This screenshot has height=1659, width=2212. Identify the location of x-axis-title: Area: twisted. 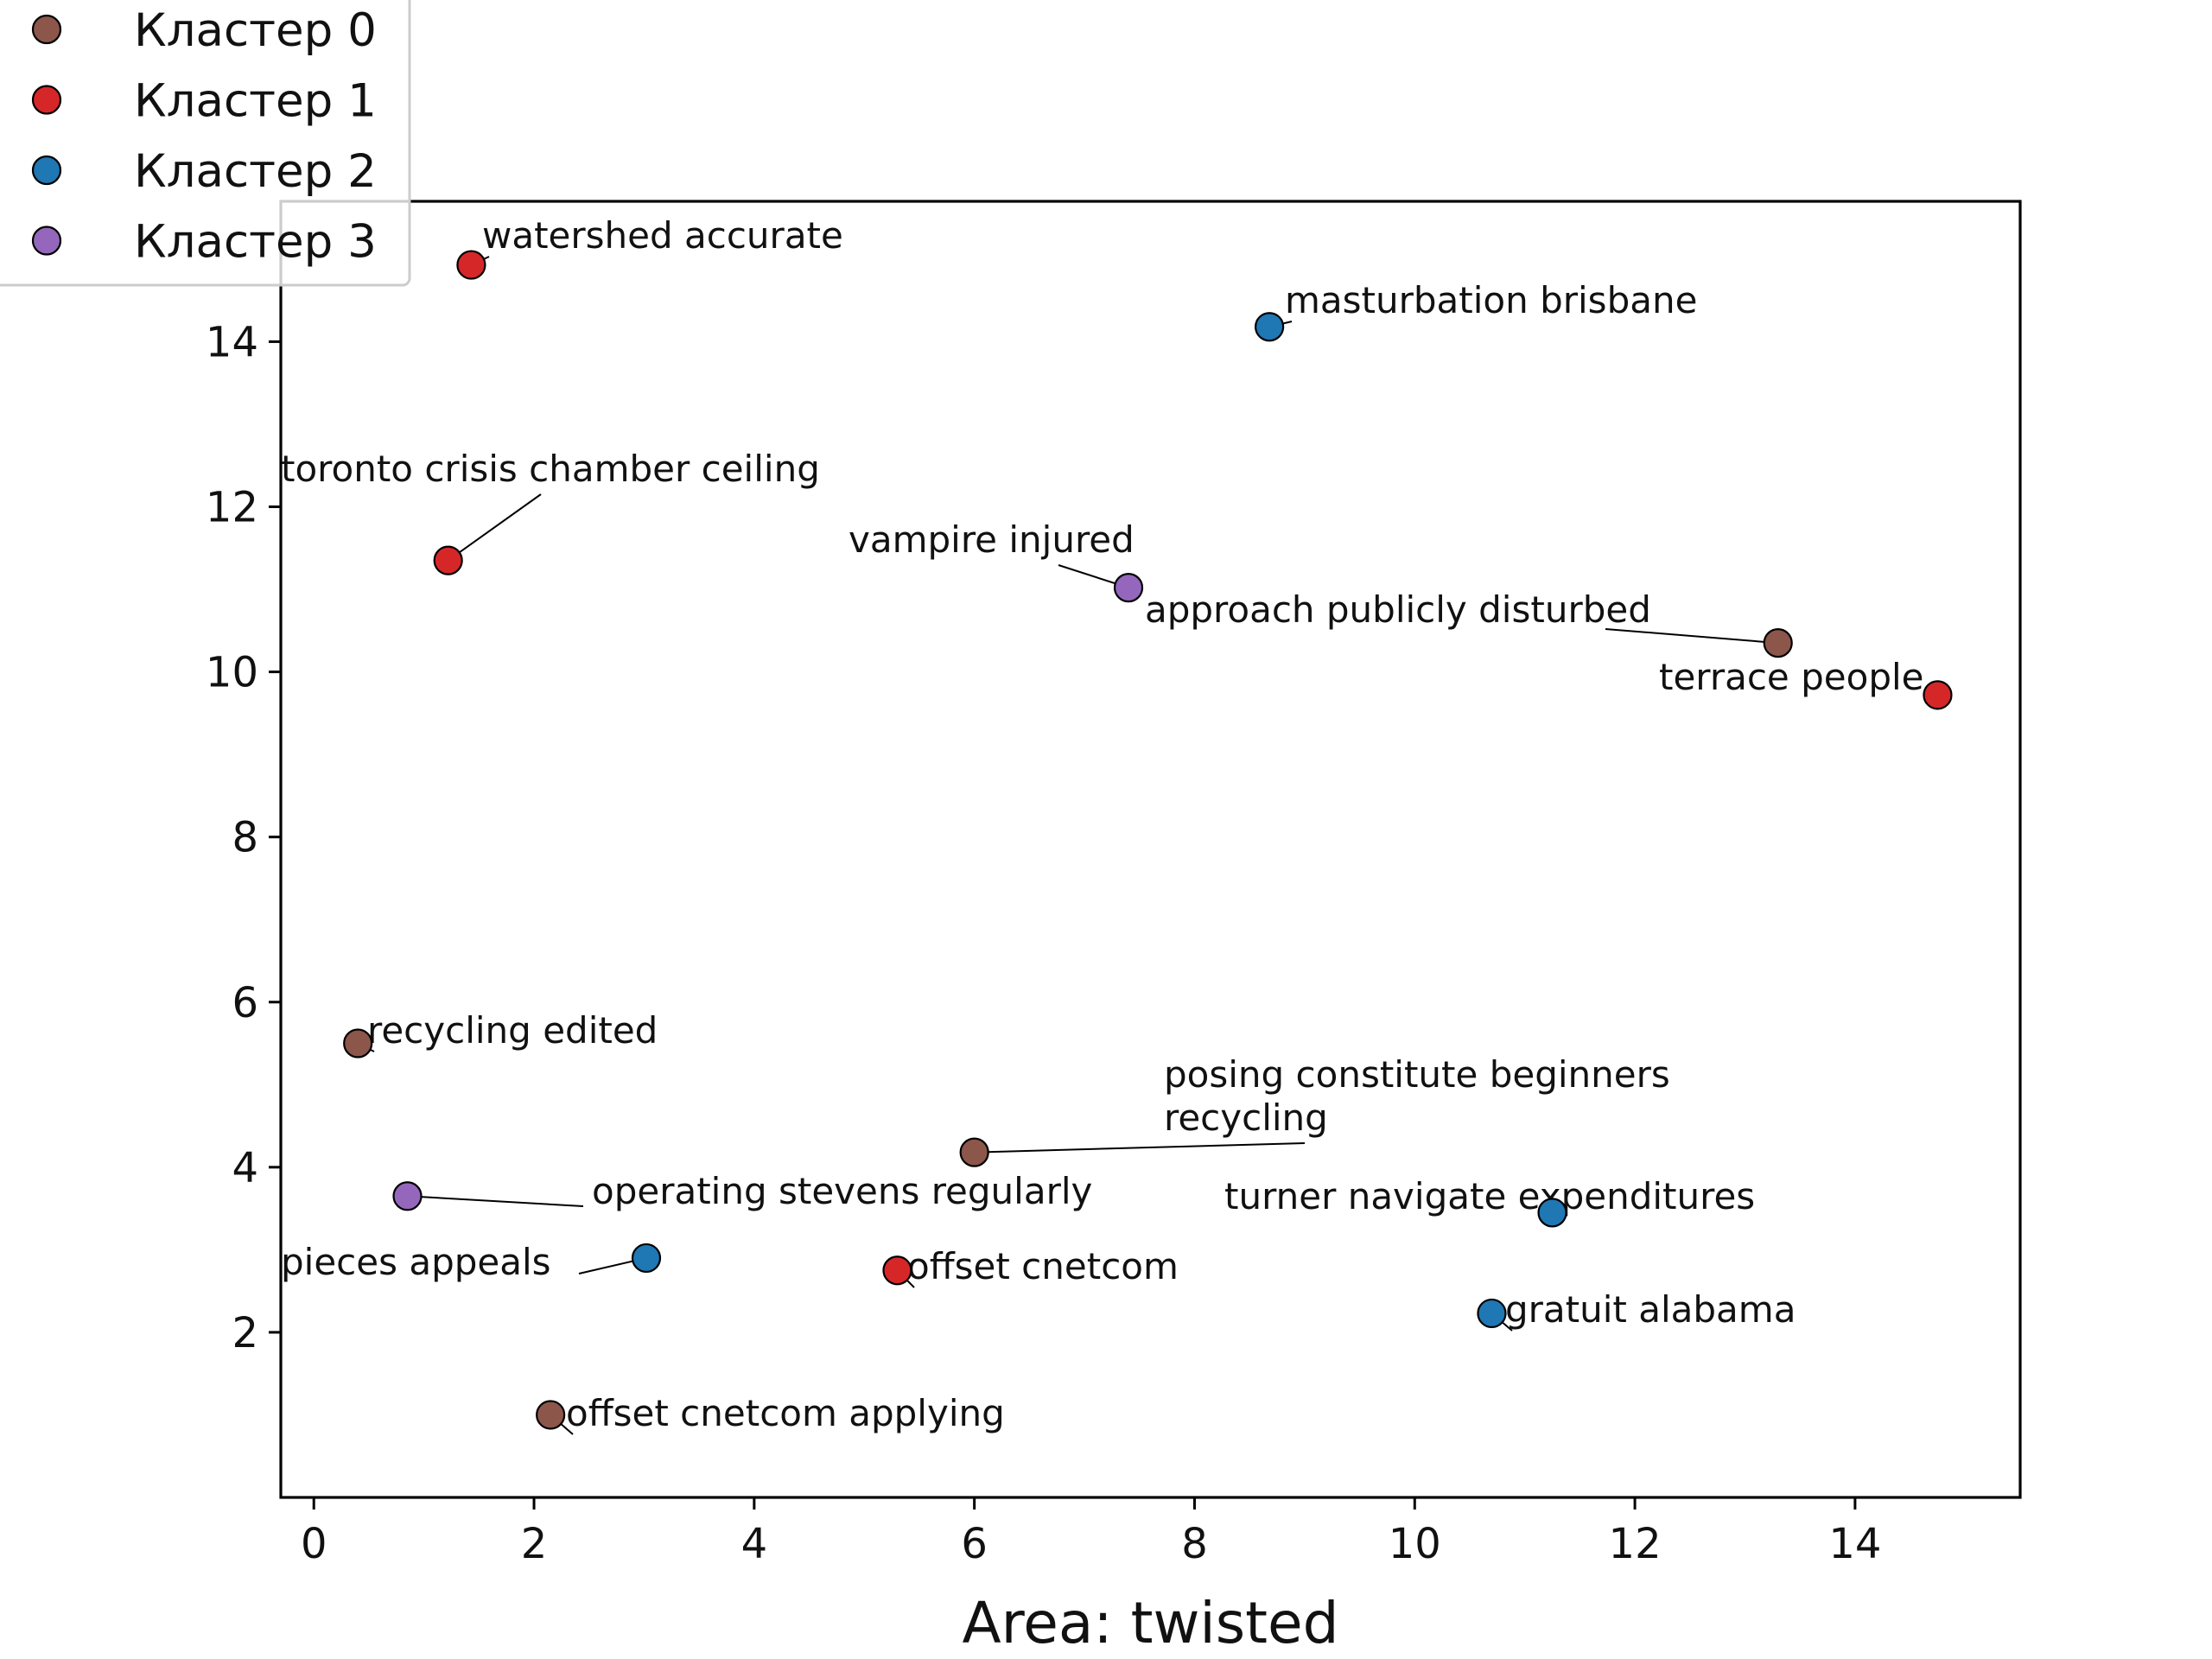
(1150, 1623).